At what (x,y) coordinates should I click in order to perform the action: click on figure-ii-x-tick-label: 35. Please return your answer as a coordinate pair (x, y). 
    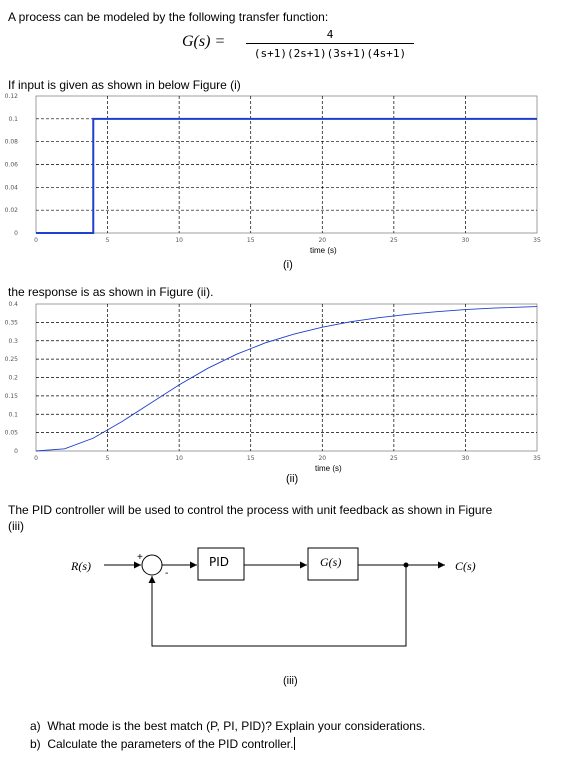
    Looking at the image, I should click on (537, 458).